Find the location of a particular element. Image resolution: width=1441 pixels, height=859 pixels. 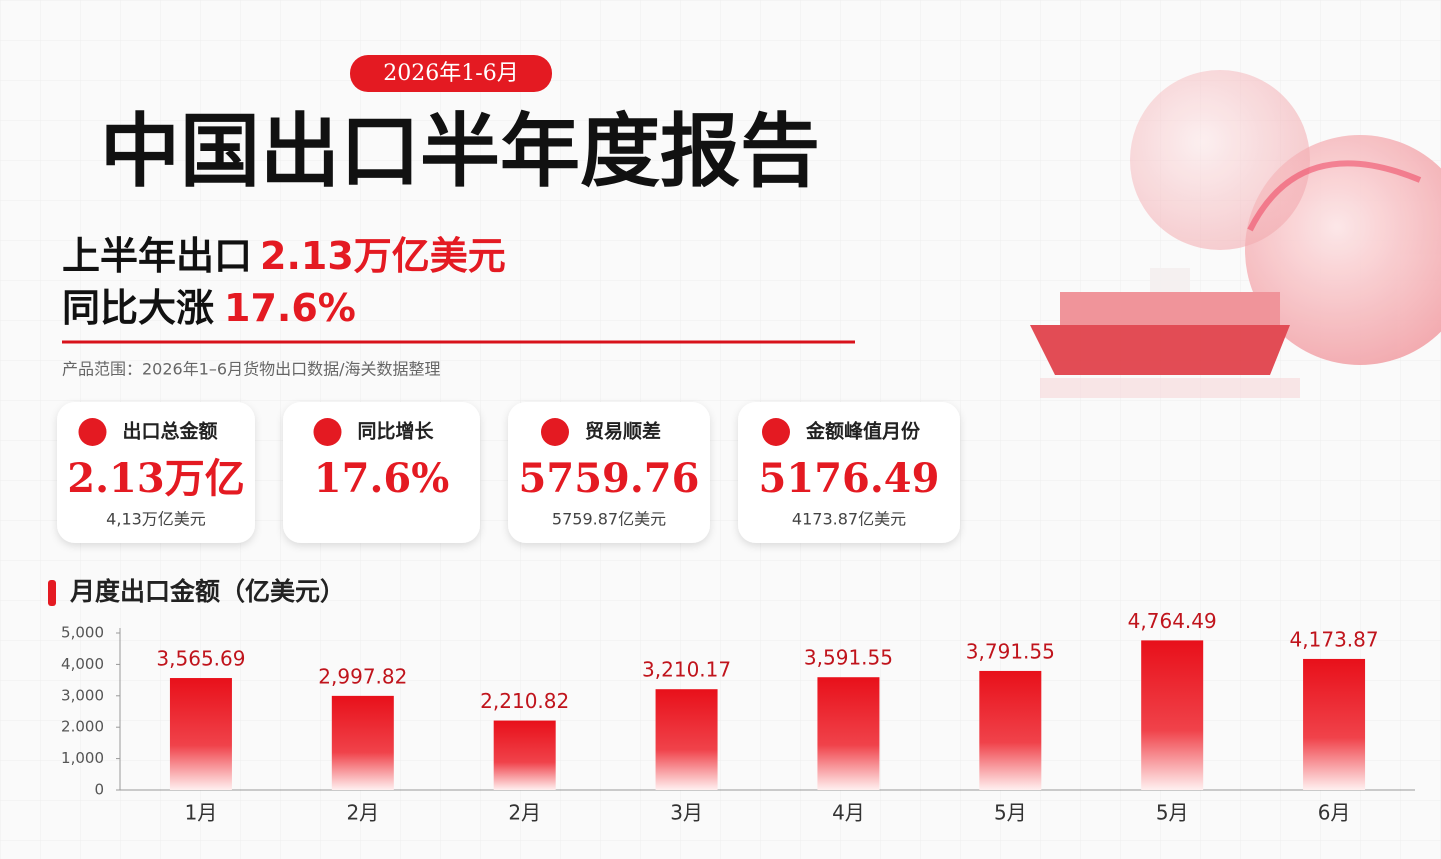

card-value: 2.13万亿 is located at coordinates (155, 478).